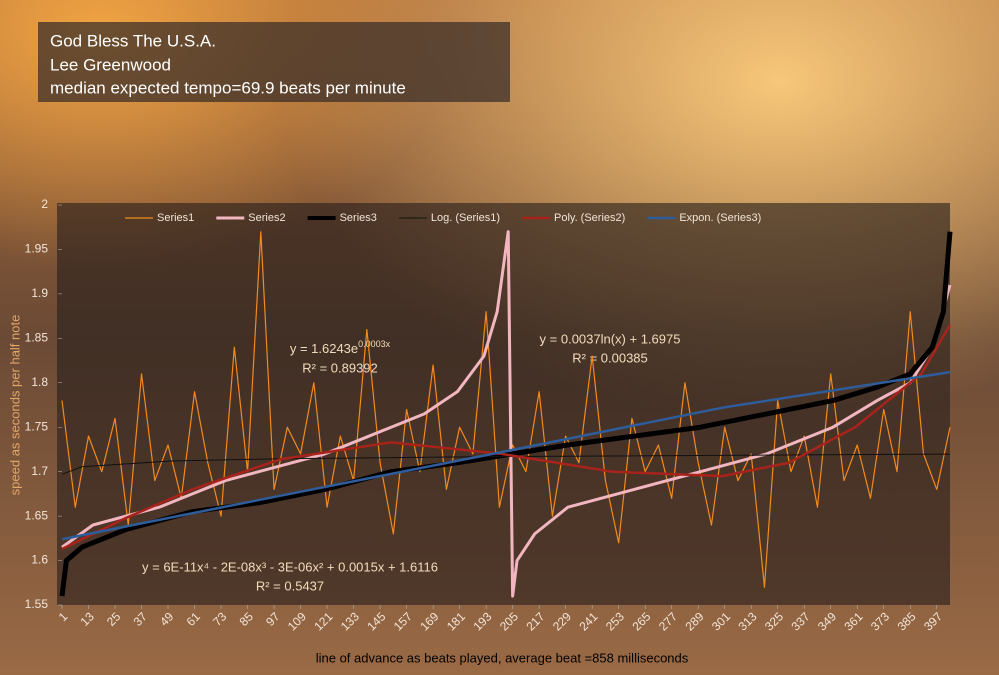  I want to click on series-line, so click(506, 464).